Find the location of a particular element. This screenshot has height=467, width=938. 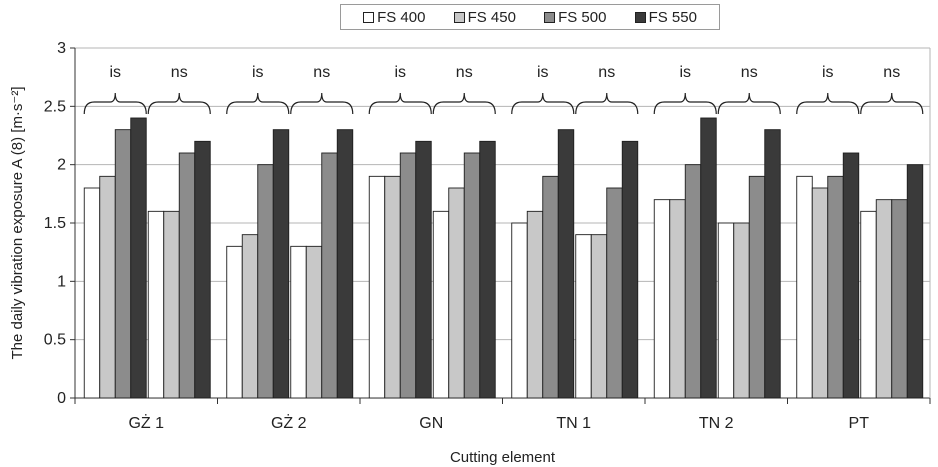

bar-gn-is-fs550 is located at coordinates (423, 269).